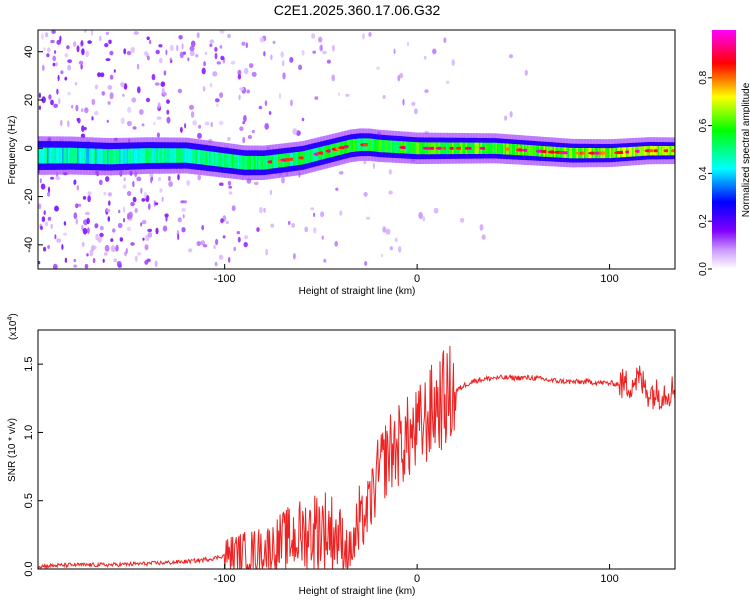 The image size is (750, 600). What do you see at coordinates (417, 279) in the screenshot?
I see `spectrogram-x-tick-label: 0` at bounding box center [417, 279].